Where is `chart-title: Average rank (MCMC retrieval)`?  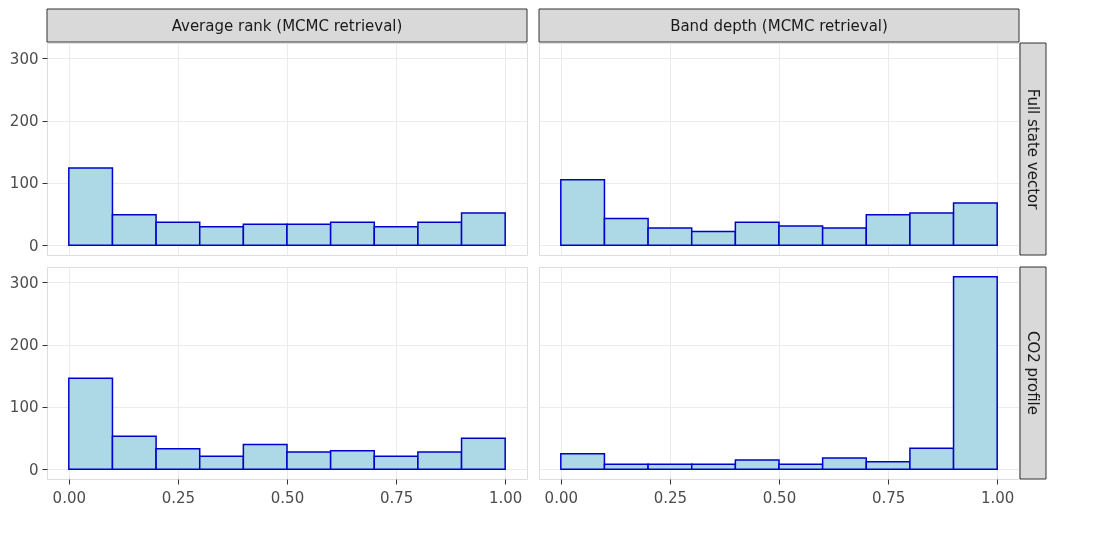 chart-title: Average rank (MCMC retrieval) is located at coordinates (287, 26).